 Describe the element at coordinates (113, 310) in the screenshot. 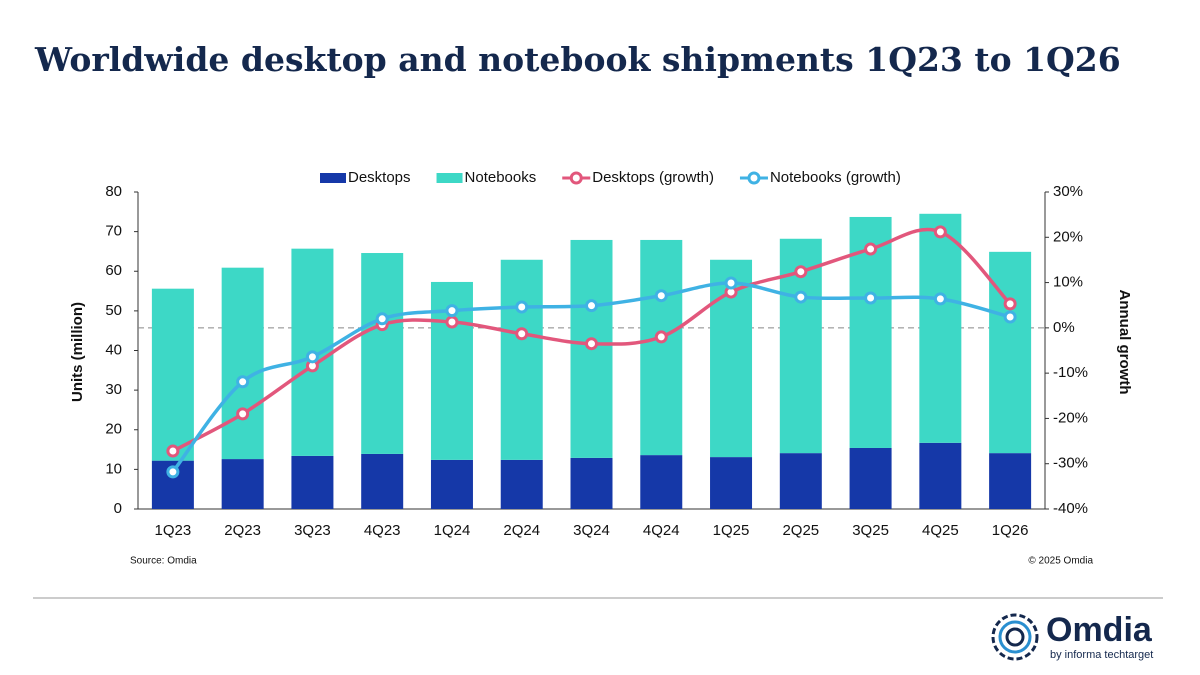

I see `y-tick-label: 50` at that location.